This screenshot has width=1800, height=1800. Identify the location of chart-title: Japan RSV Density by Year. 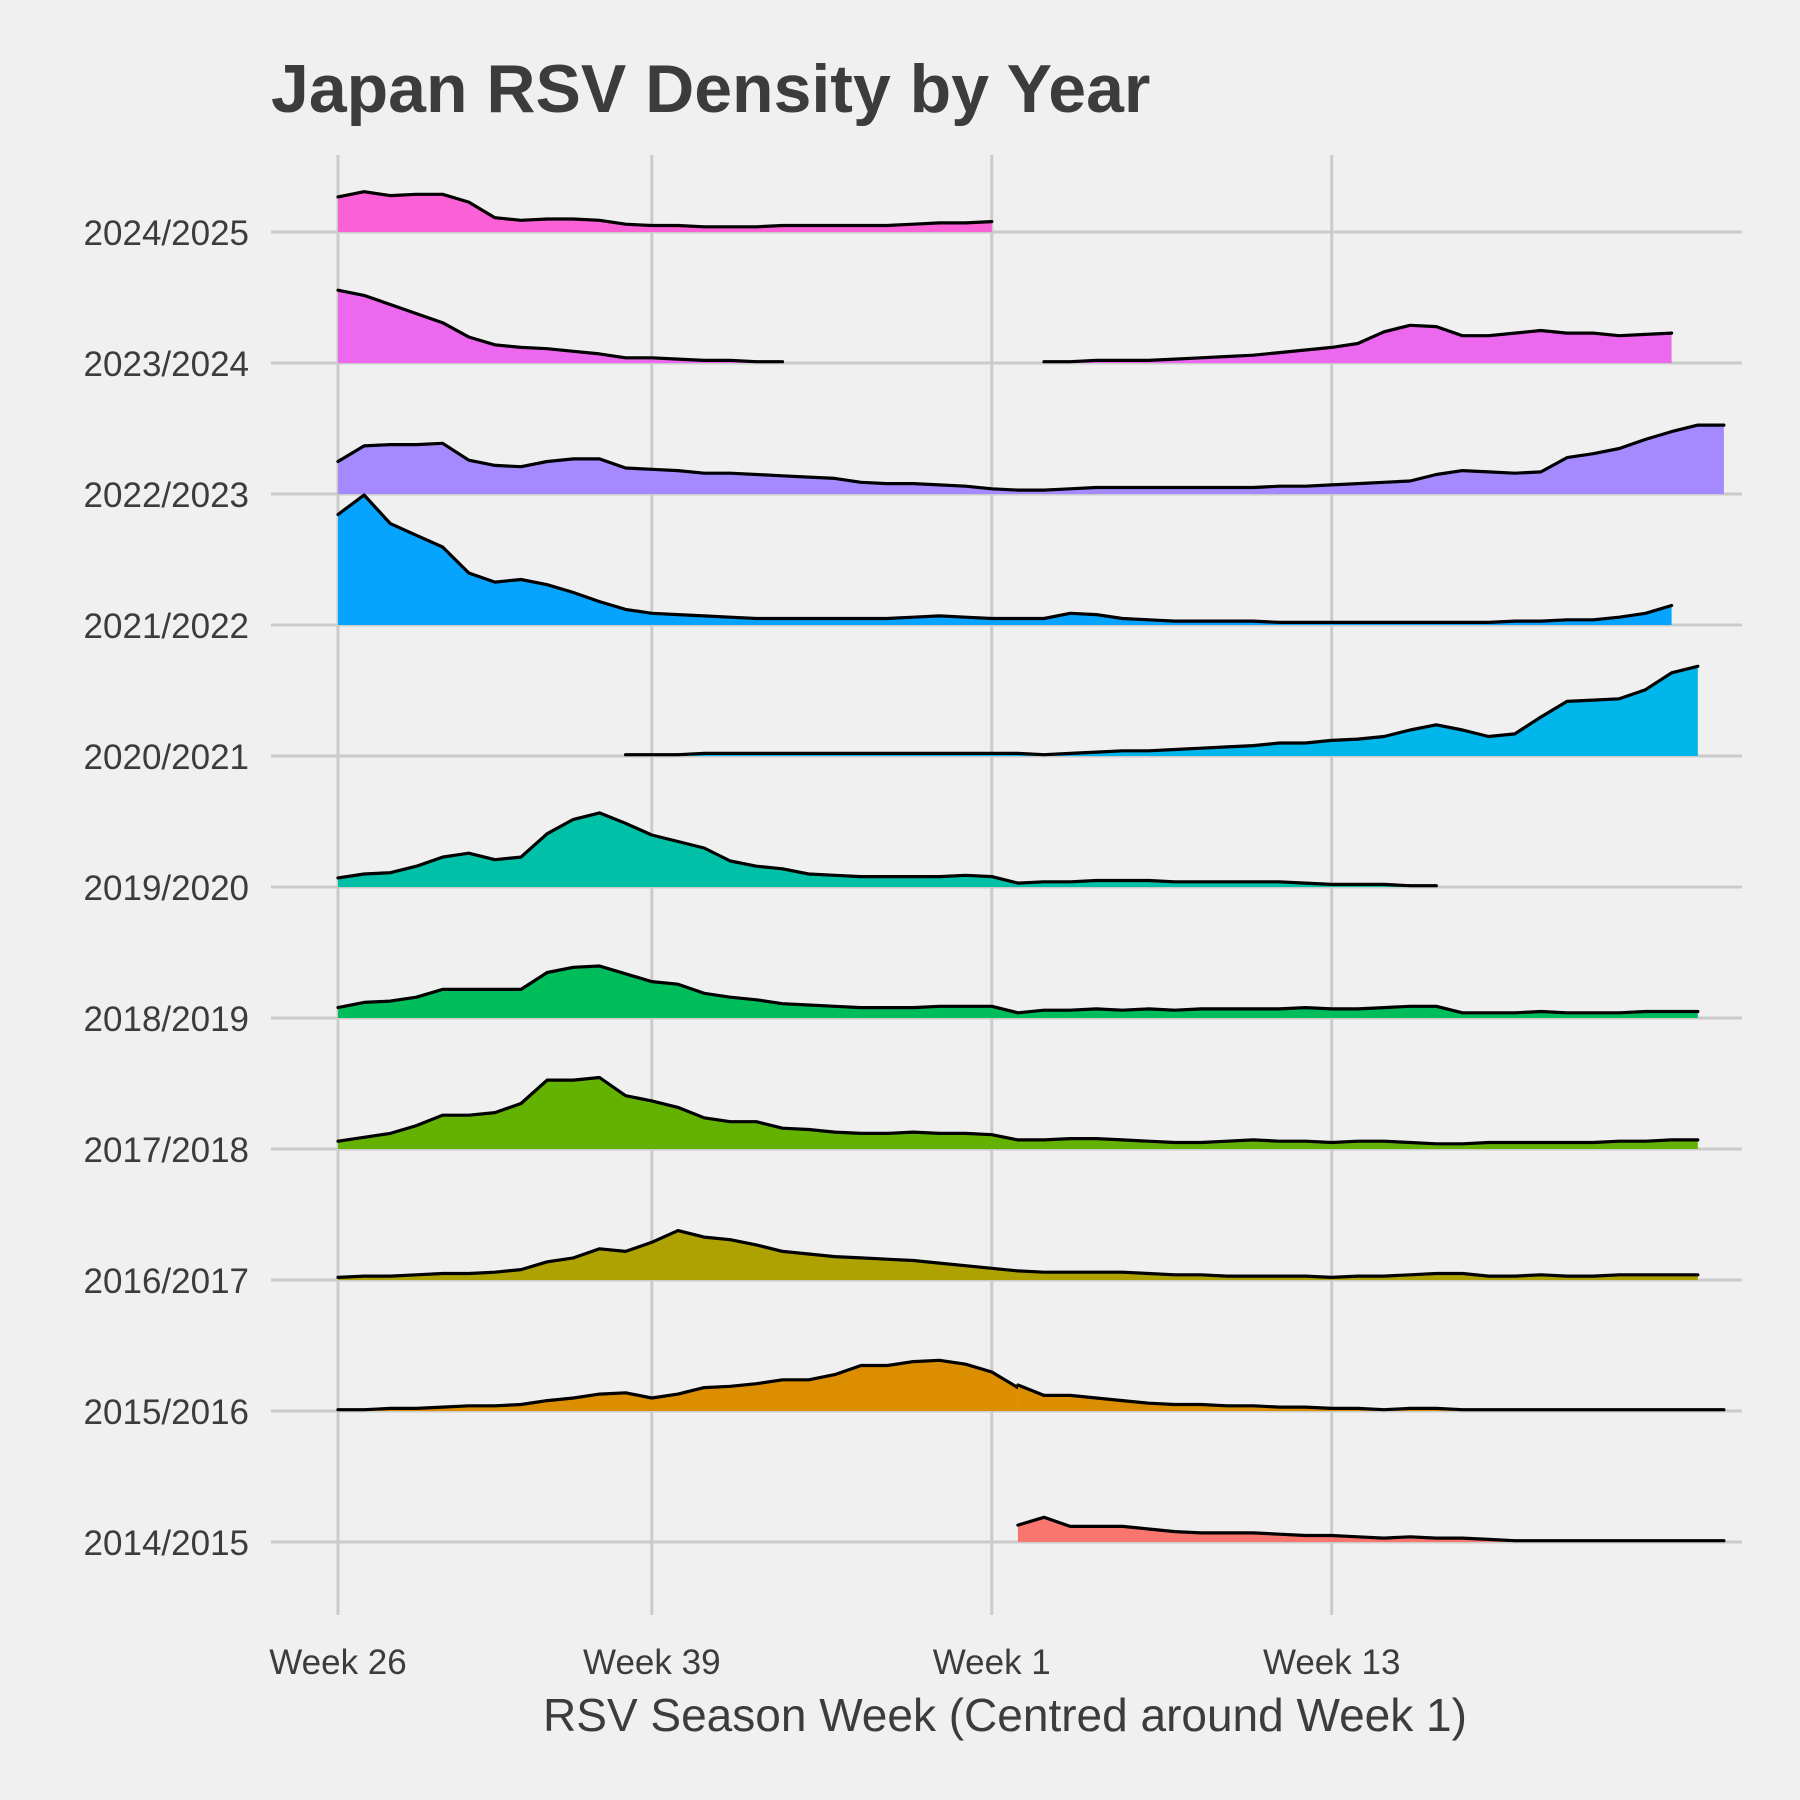
(710, 89).